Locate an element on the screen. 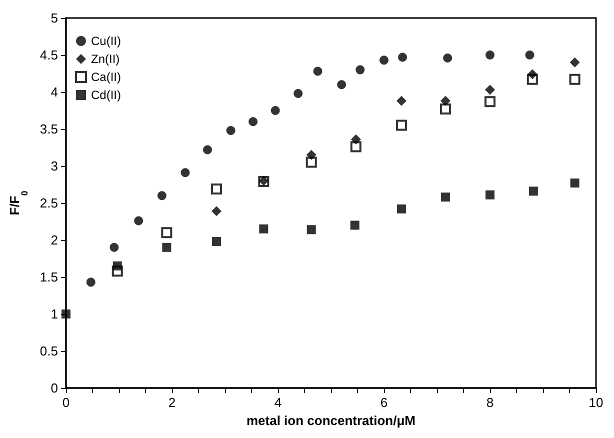 This screenshot has width=614, height=438. legend-label: Ca(II) is located at coordinates (106, 77).